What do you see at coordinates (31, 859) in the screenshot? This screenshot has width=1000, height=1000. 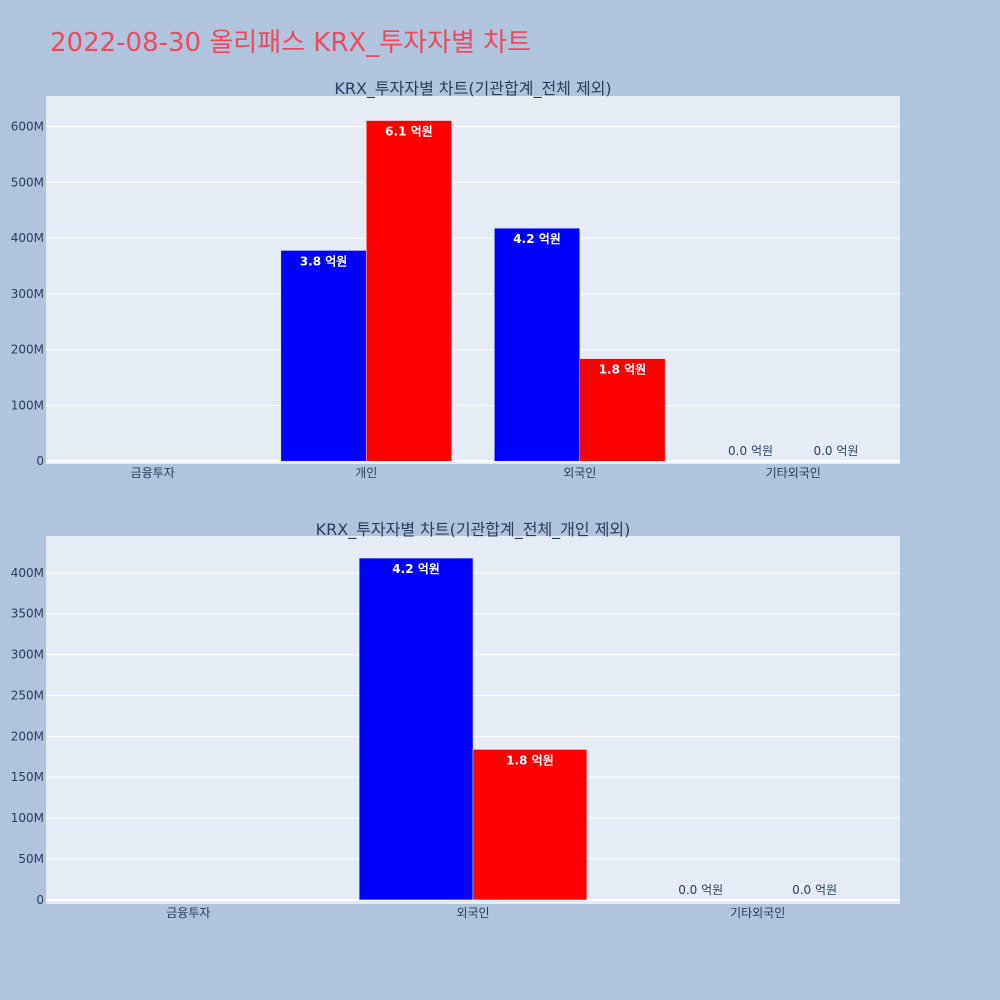 I see `y-tick-label: 50M` at bounding box center [31, 859].